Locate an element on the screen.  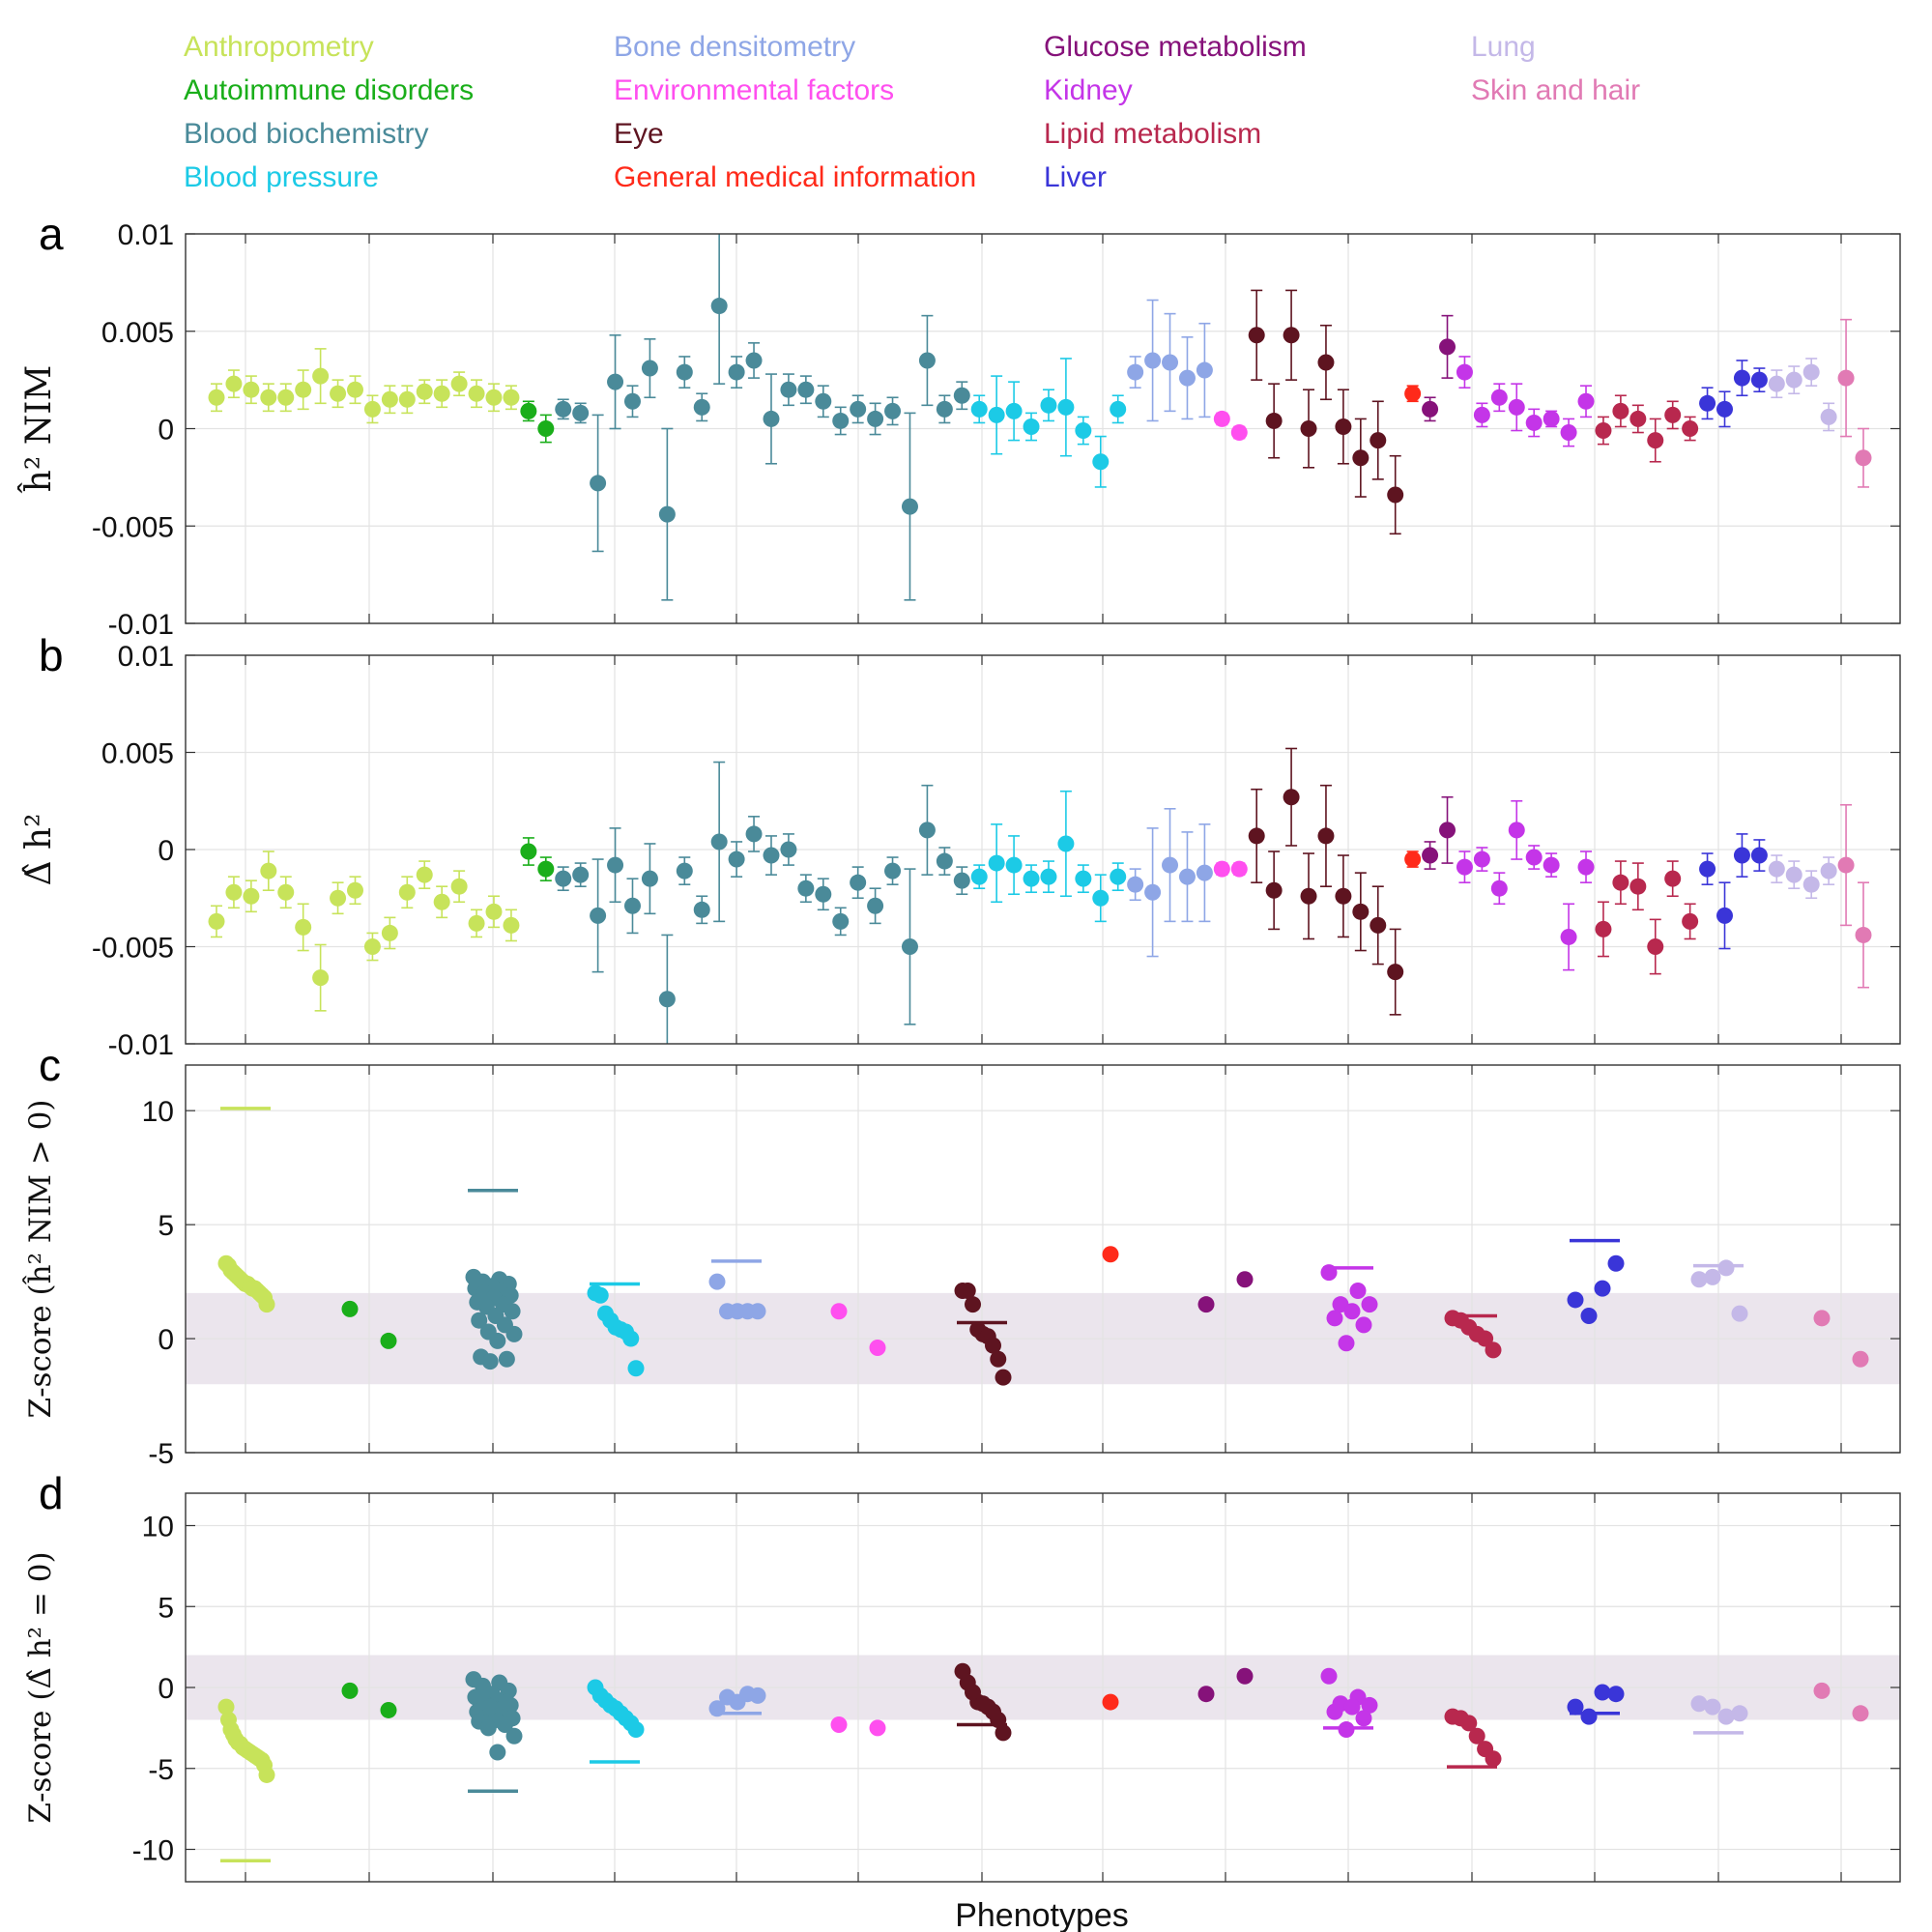
y-tick-label: 0.005 is located at coordinates (137, 333).